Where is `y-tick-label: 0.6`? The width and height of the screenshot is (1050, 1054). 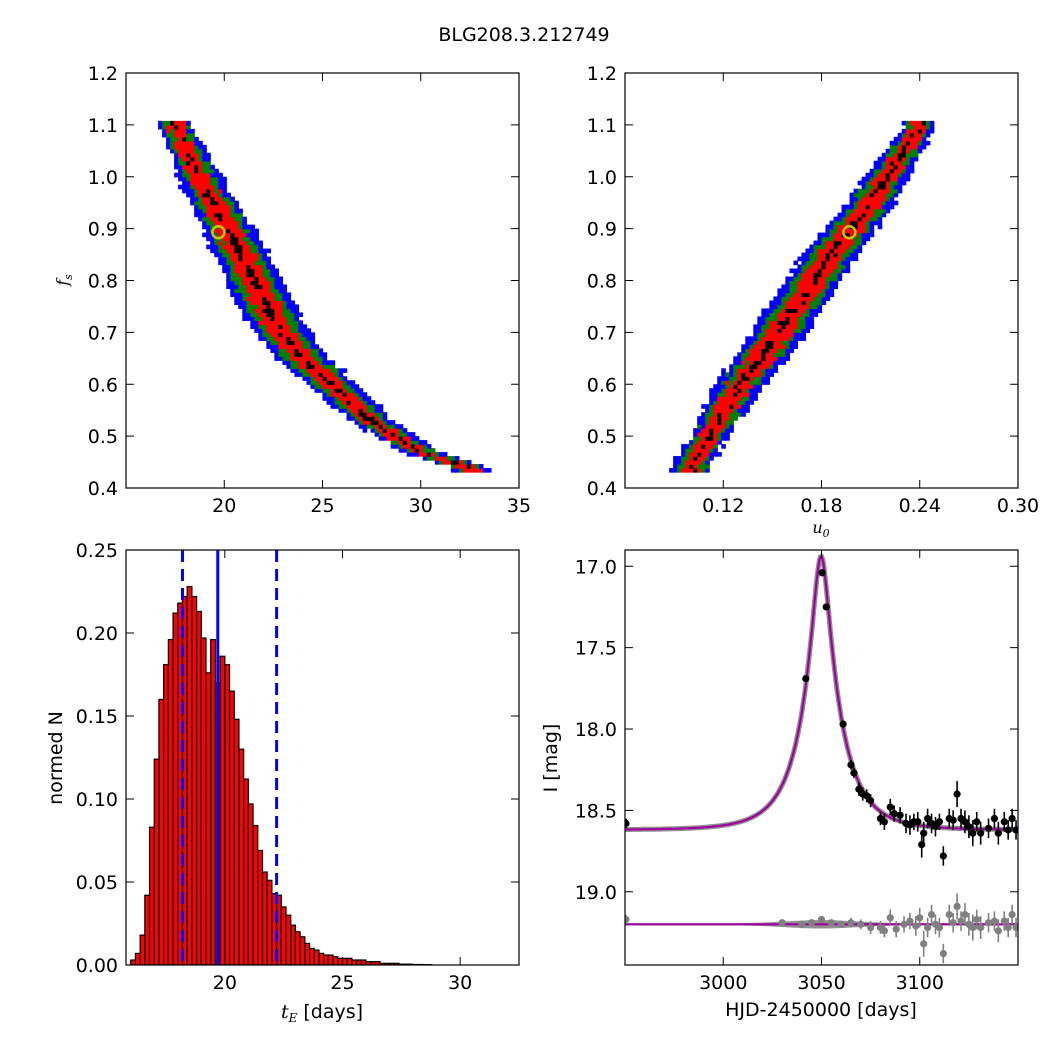
y-tick-label: 0.6 is located at coordinates (602, 385).